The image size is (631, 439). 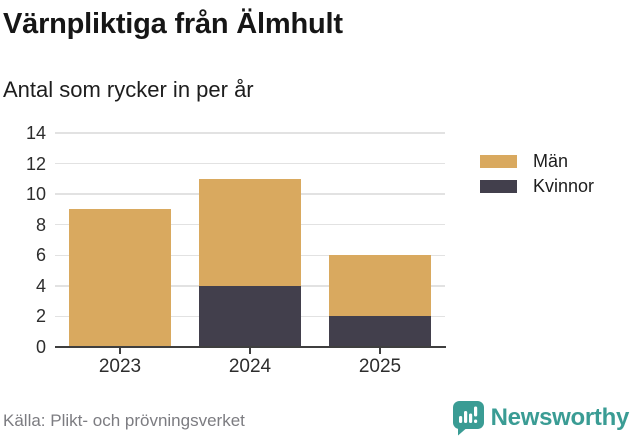 What do you see at coordinates (35, 133) in the screenshot?
I see `y-tick-label-14: 14` at bounding box center [35, 133].